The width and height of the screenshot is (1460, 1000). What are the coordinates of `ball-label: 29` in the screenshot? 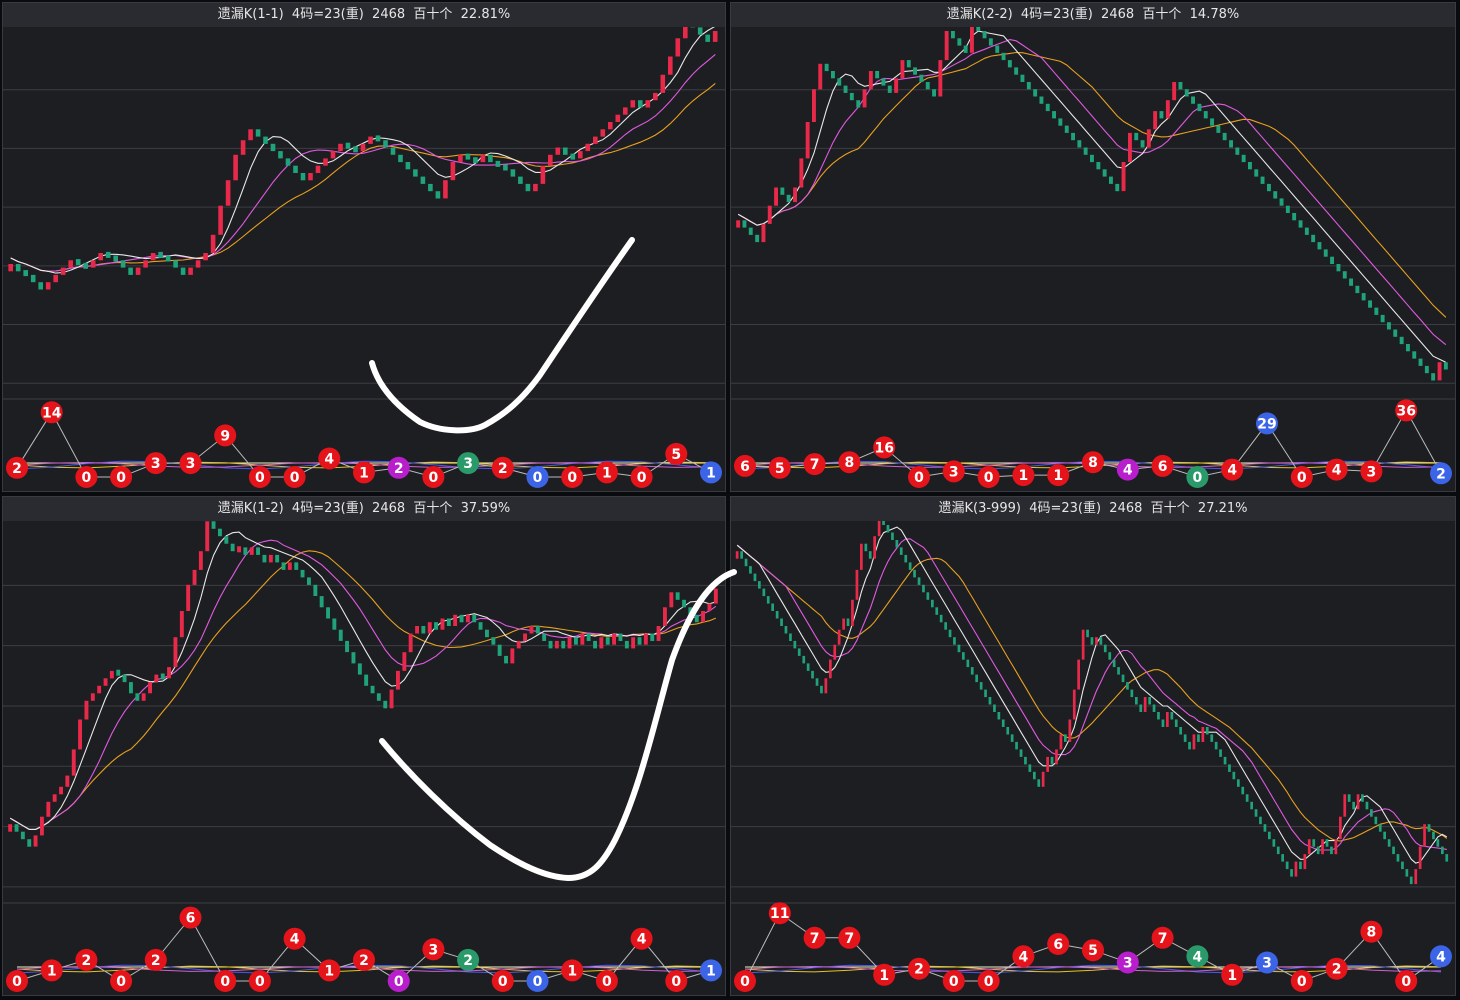 It's located at (1266, 424).